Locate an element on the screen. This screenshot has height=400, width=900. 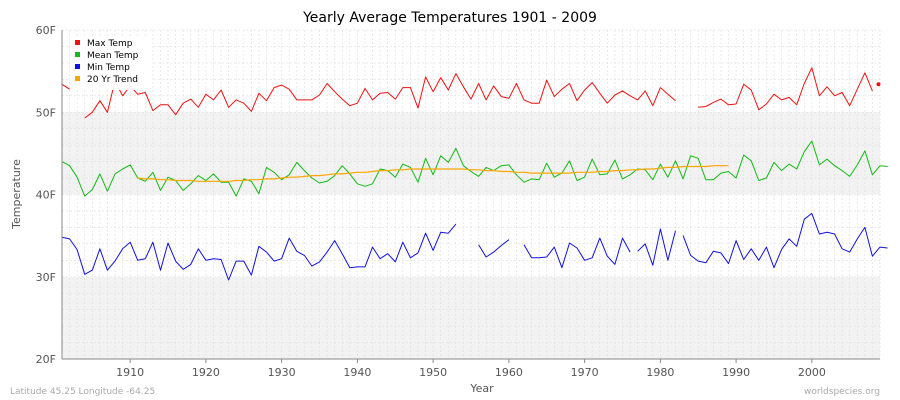
x-axis-label: Year is located at coordinates (481, 388).